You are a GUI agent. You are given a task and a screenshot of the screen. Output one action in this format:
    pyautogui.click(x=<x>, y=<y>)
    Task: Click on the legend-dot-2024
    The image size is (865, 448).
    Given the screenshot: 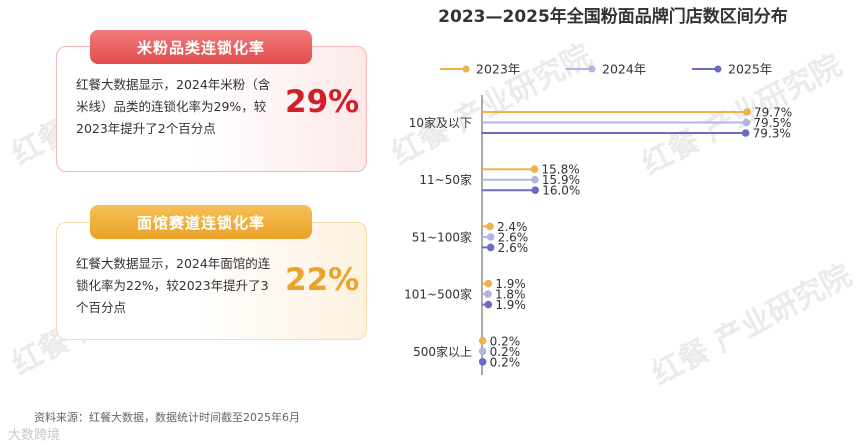 What is the action you would take?
    pyautogui.click(x=592, y=69)
    